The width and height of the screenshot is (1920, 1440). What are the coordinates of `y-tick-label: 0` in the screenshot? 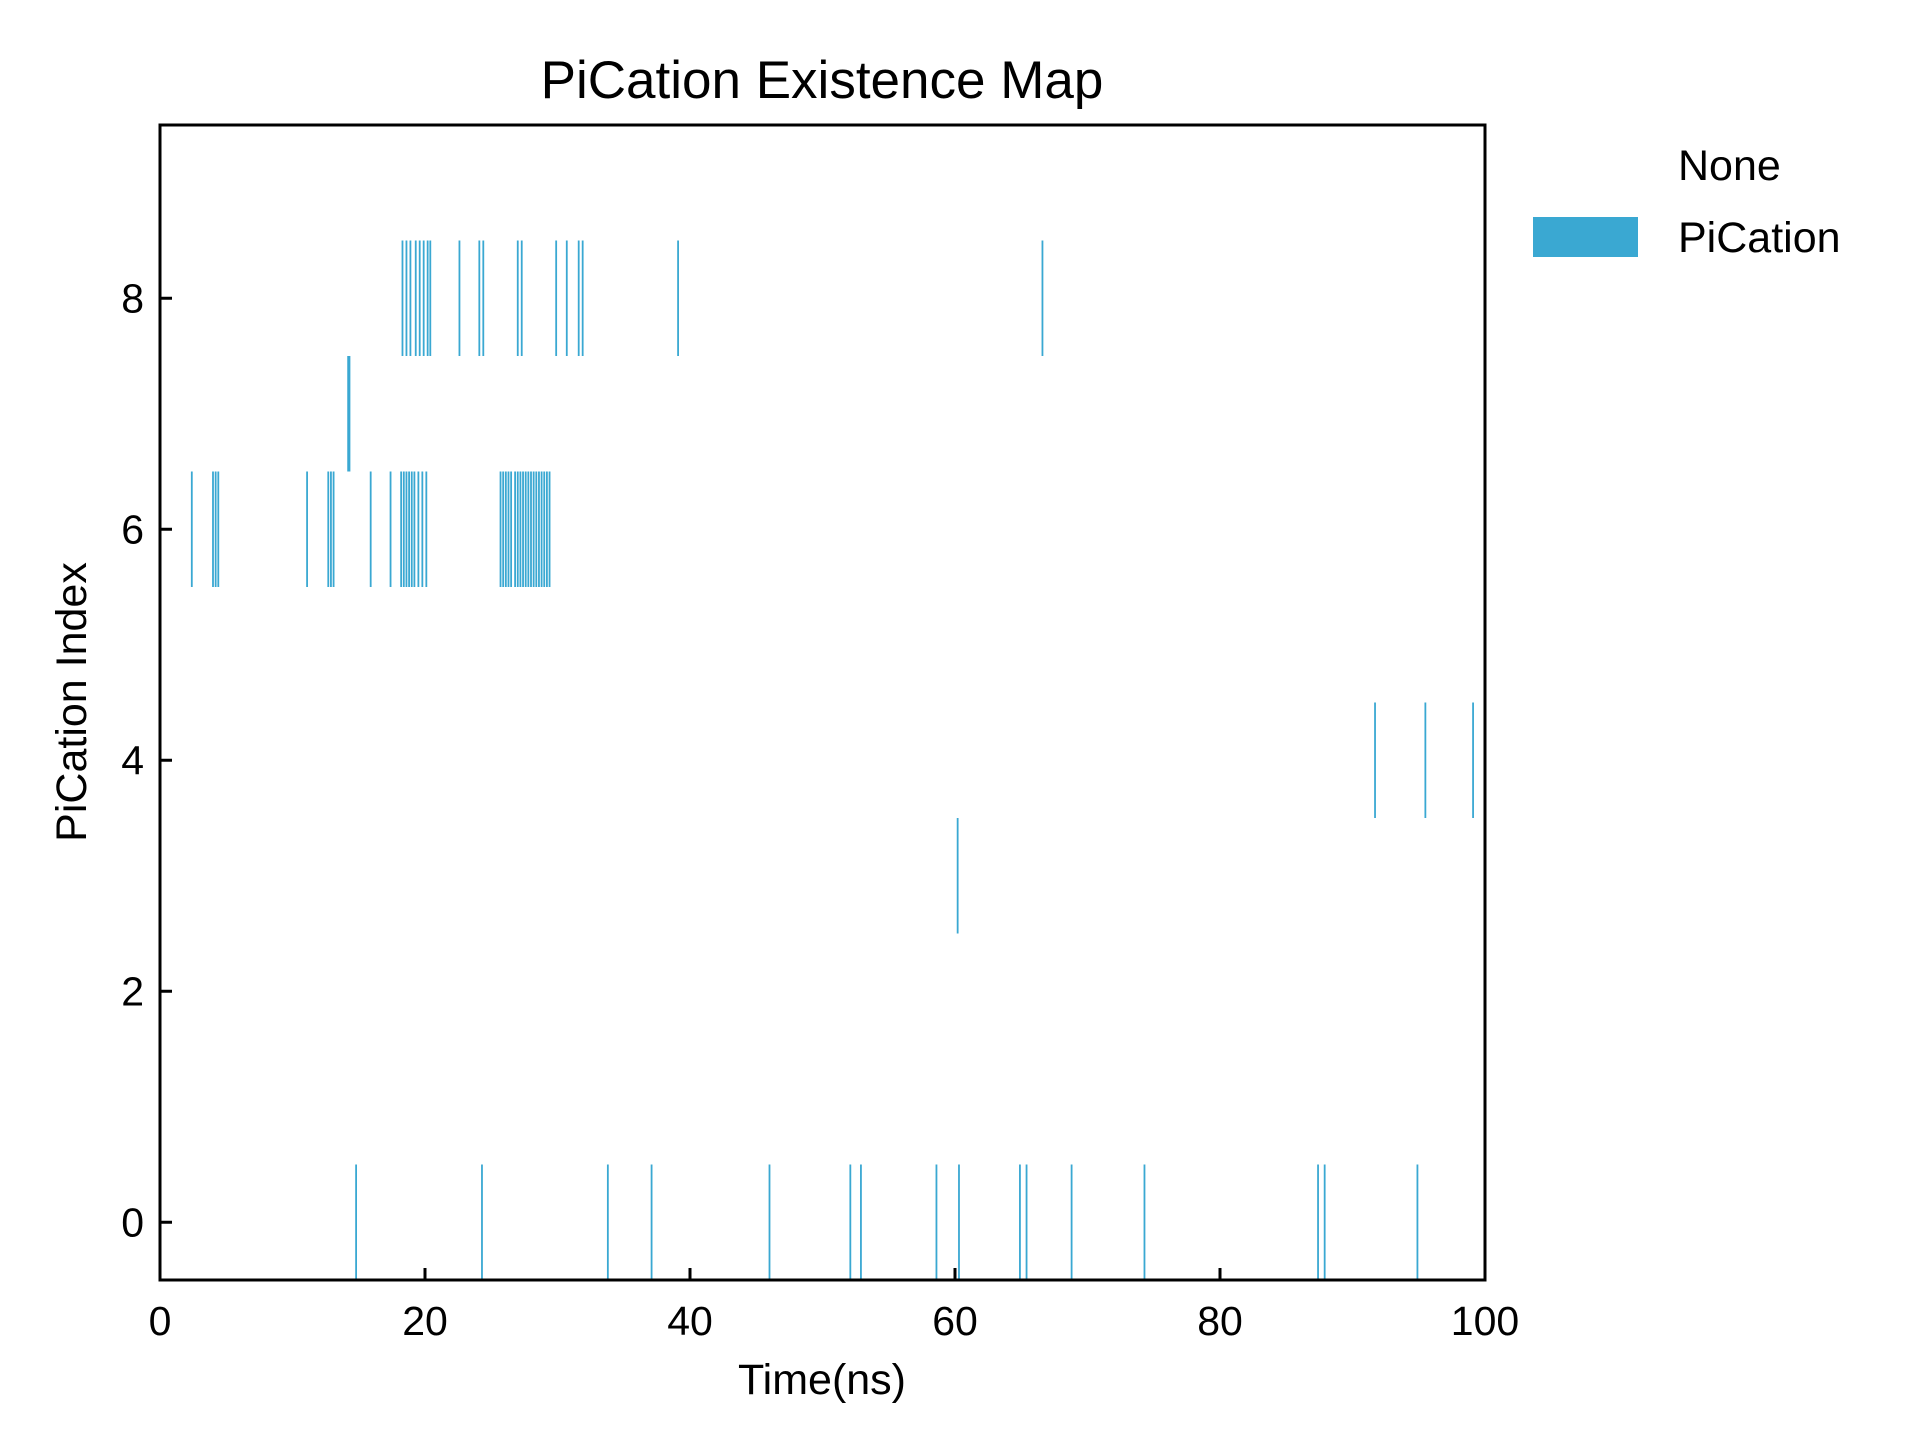 It's located at (132, 1222).